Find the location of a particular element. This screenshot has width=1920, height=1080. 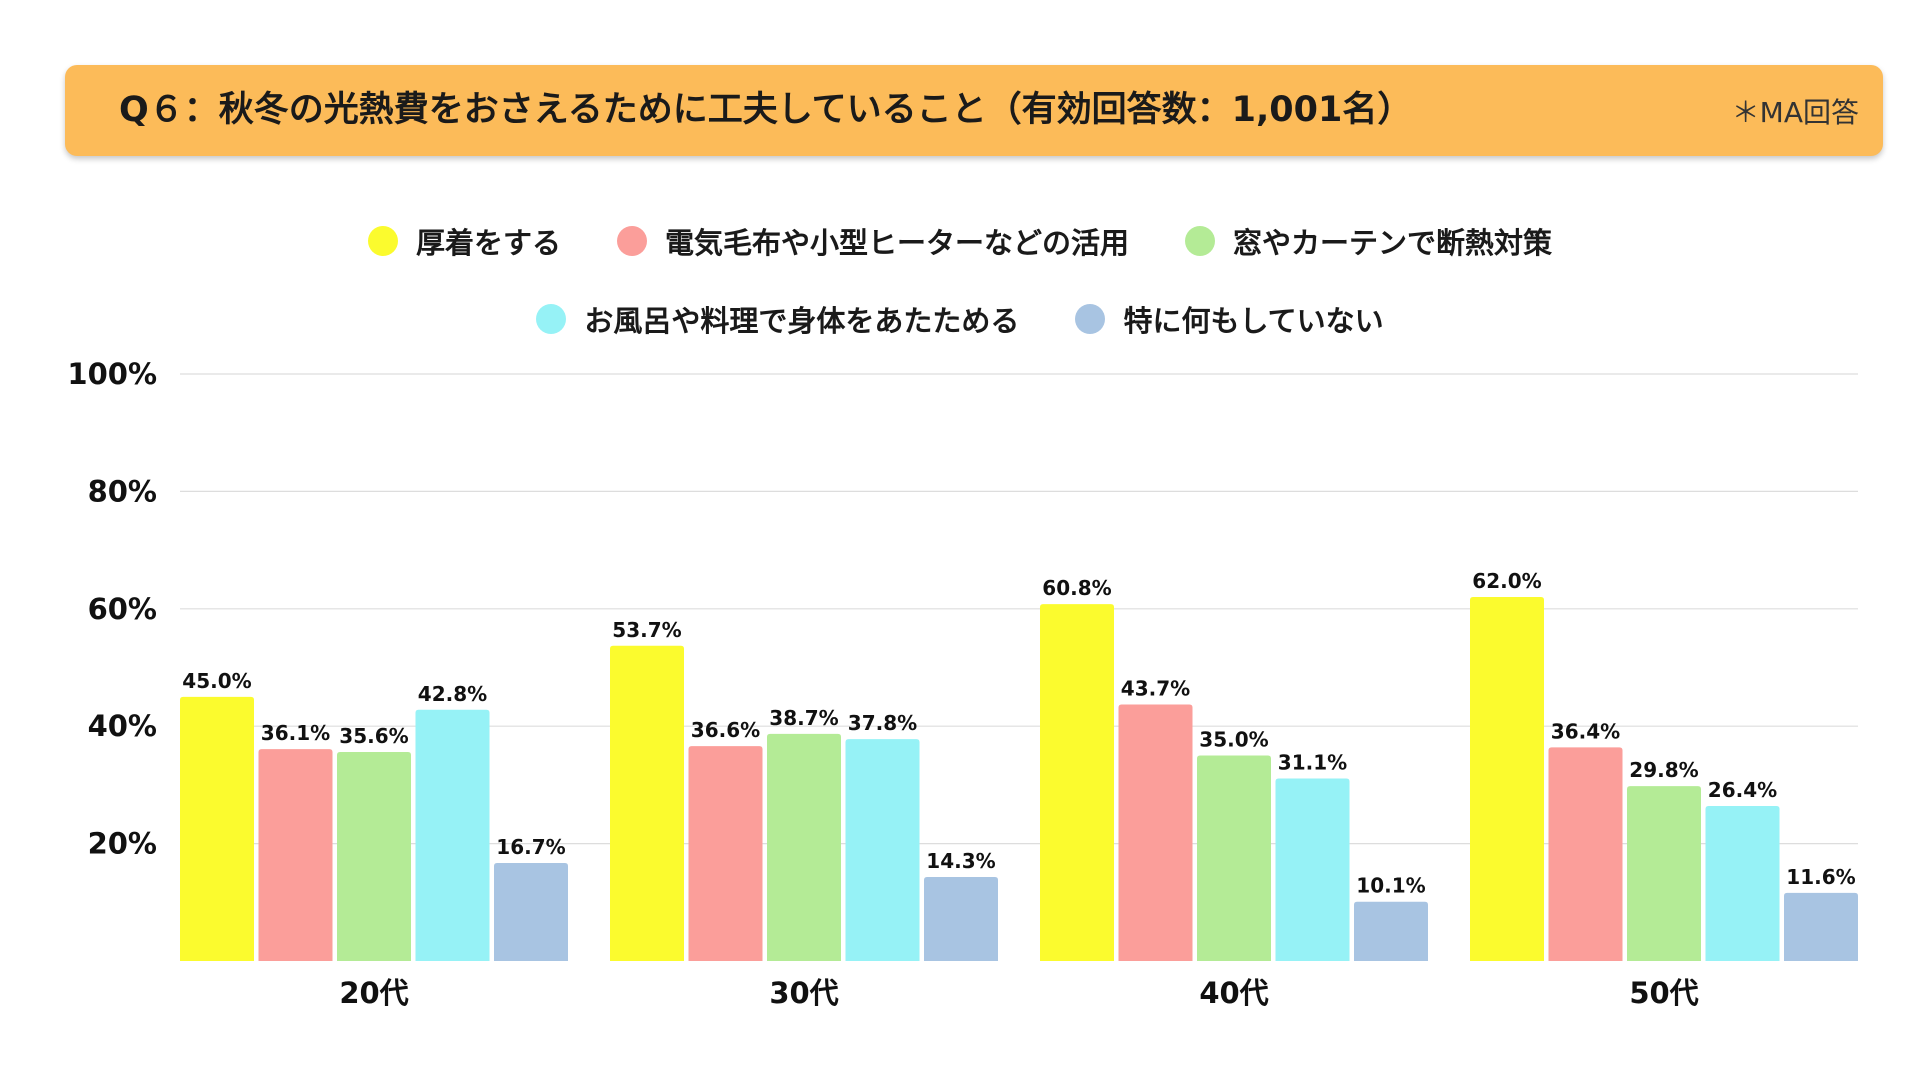

data-label: 62.0% is located at coordinates (1506, 581).